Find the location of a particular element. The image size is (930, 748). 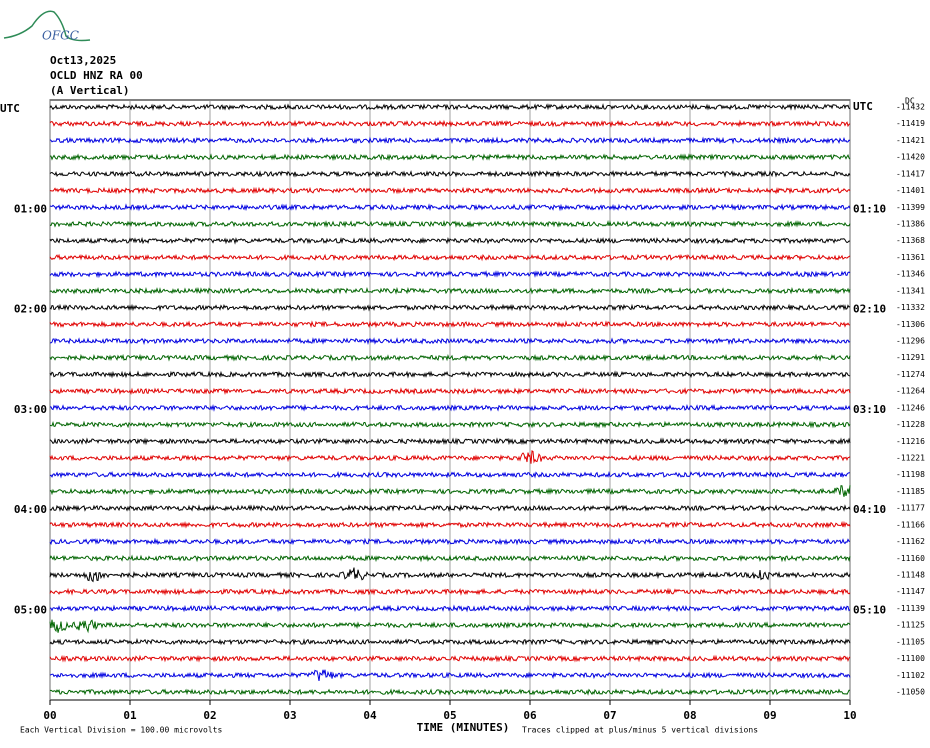

row-label-right: 04:10 is located at coordinates (869, 509).